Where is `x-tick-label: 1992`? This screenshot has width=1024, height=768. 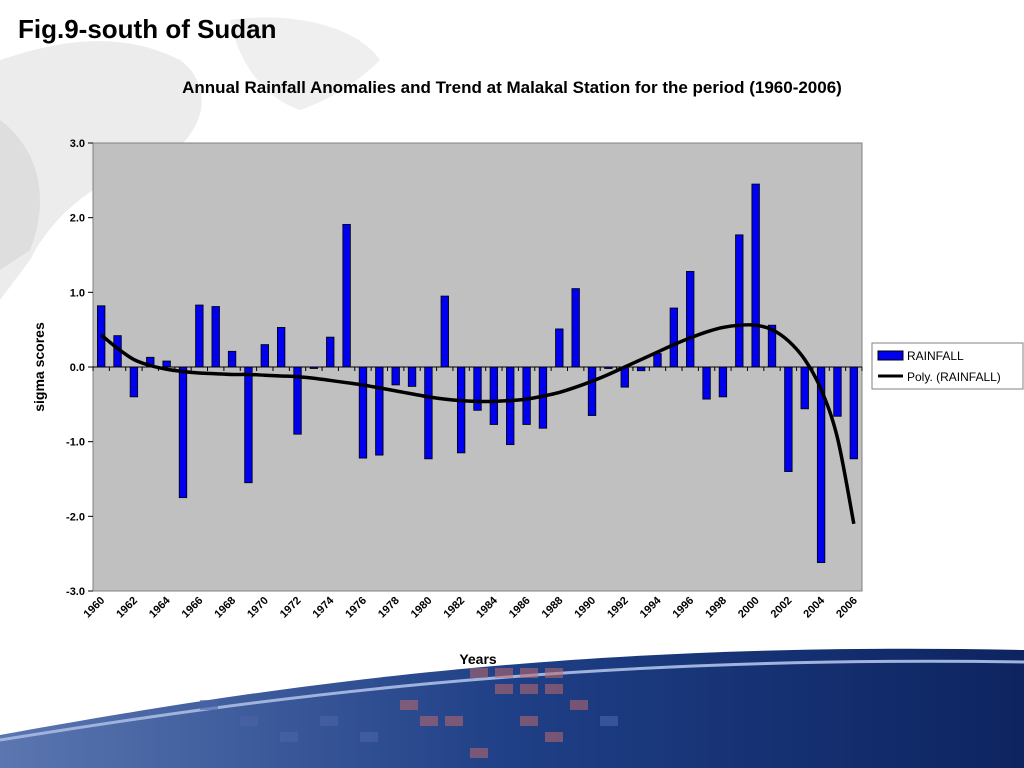 x-tick-label: 1992 is located at coordinates (618, 608).